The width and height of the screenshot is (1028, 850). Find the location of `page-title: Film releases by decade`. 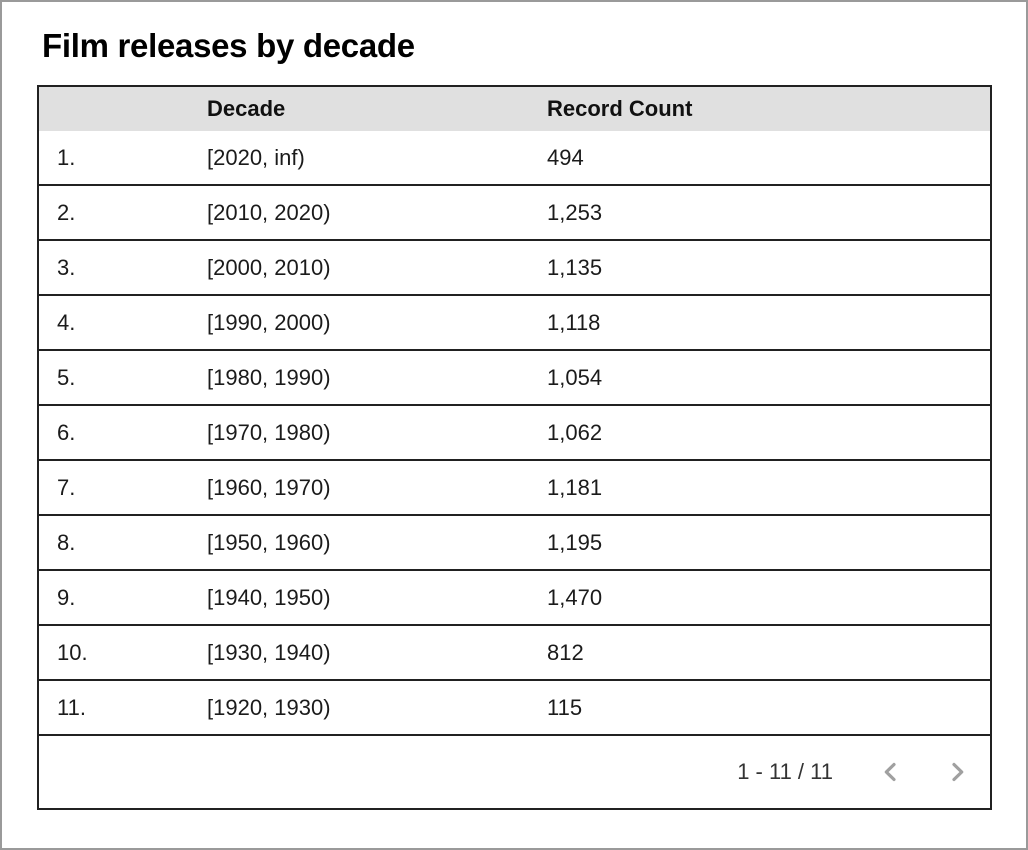

page-title: Film releases by decade is located at coordinates (228, 45).